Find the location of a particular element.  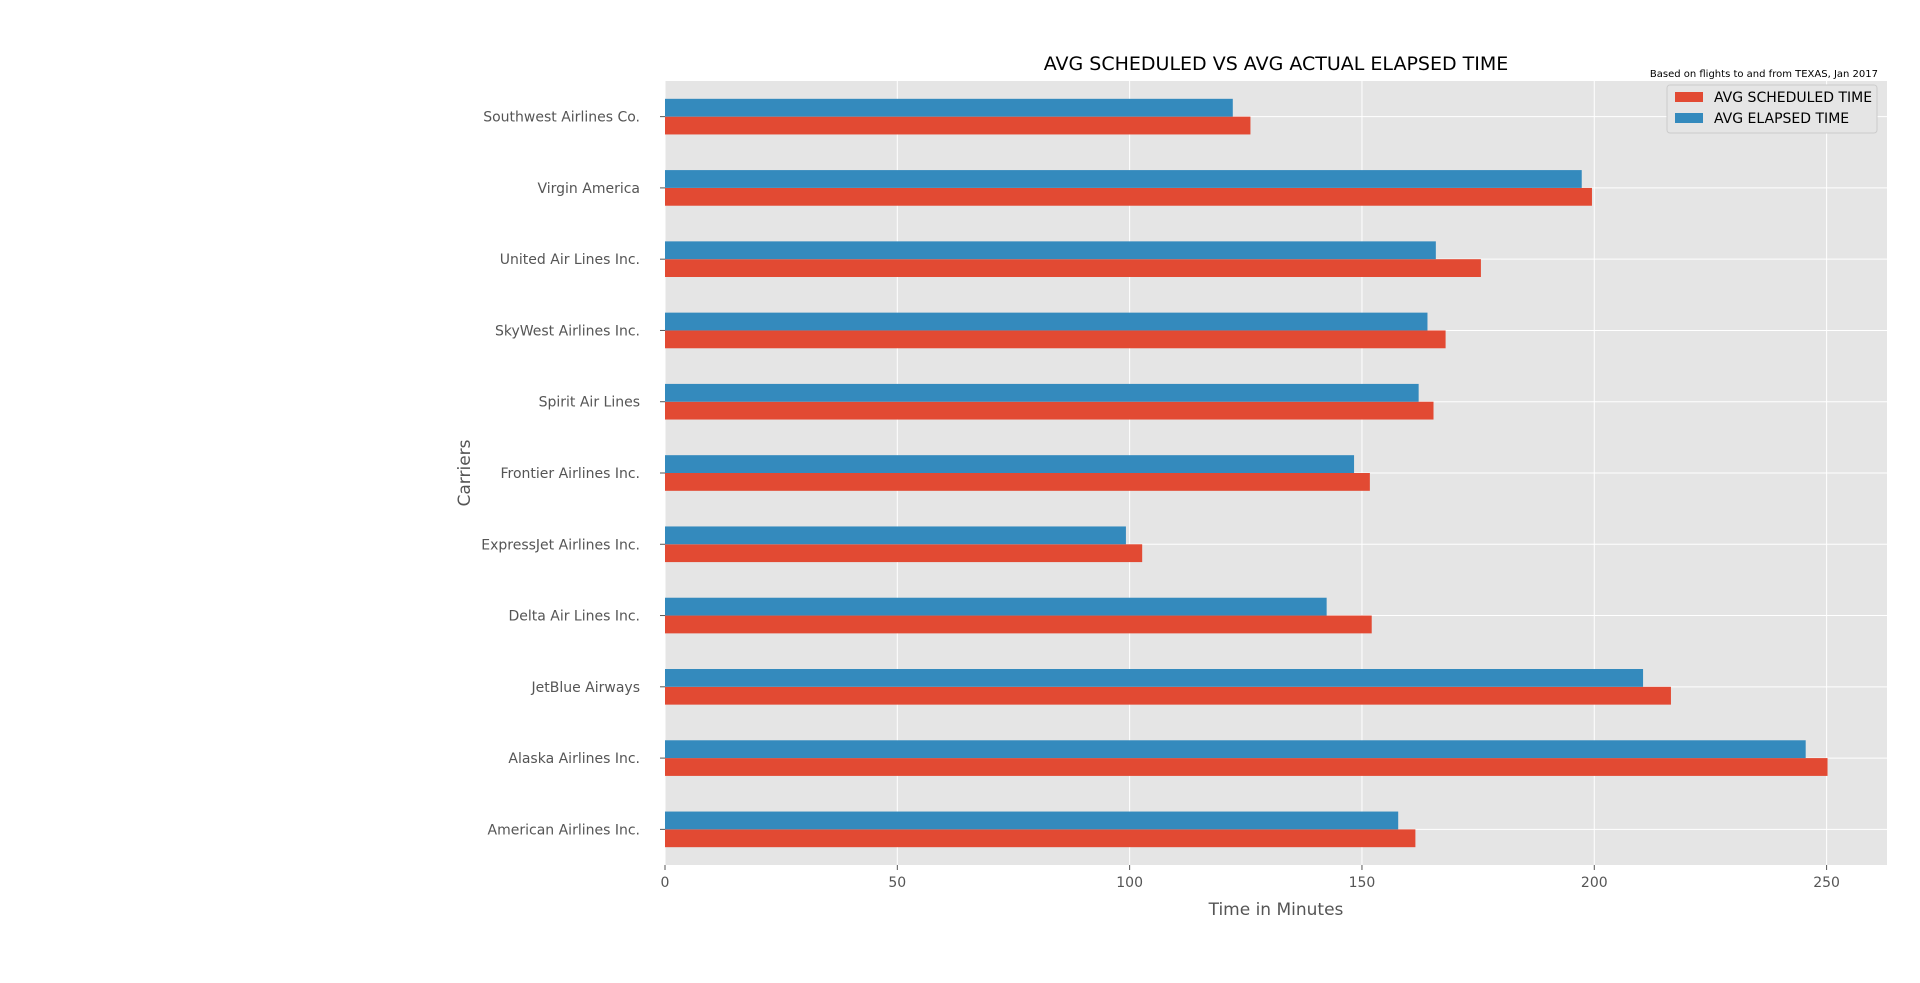

y-tick-label: Frontier Airlines Inc. is located at coordinates (570, 474).